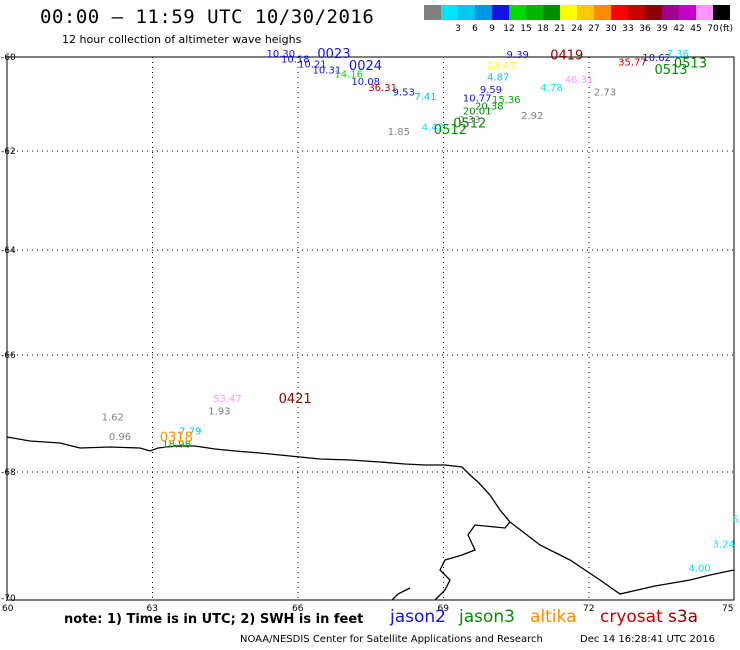 The image size is (740, 650). Describe the element at coordinates (593, 29) in the screenshot. I see `scale-tick-label: 27` at that location.